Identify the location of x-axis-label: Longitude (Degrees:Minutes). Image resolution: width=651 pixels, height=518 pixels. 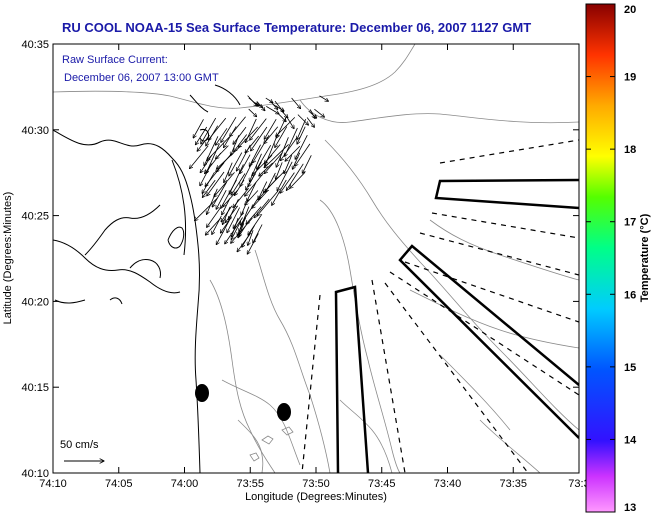
(316, 497).